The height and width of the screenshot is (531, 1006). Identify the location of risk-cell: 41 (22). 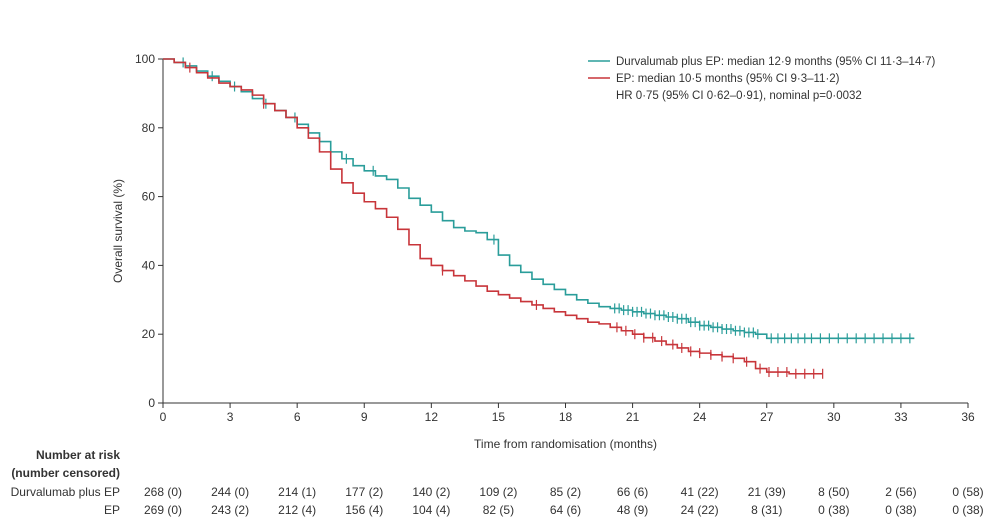
(700, 492).